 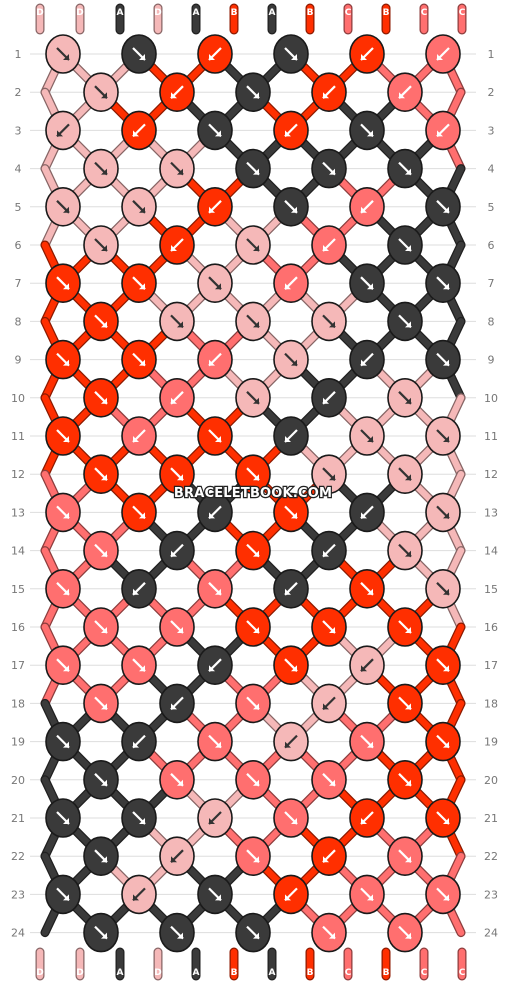 I want to click on row-number-left: 20, so click(x=18, y=780).